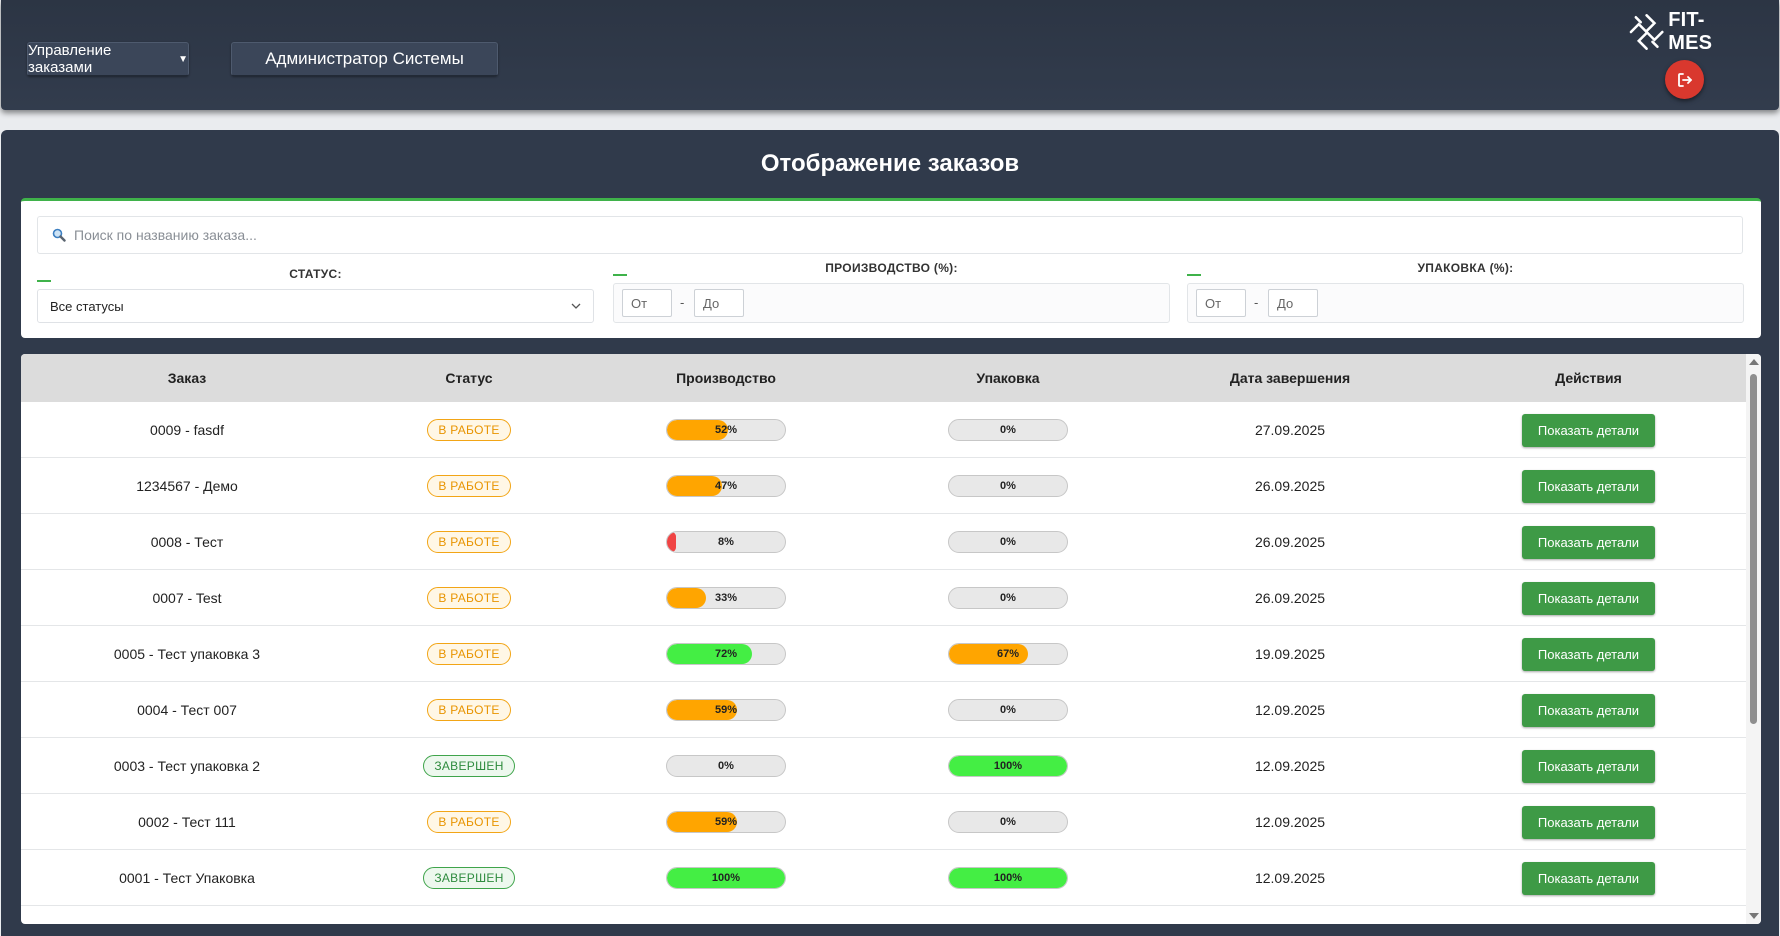 This screenshot has width=1780, height=936. Describe the element at coordinates (187, 710) in the screenshot. I see `order-name-cell: 0004 - Тест 007` at that location.